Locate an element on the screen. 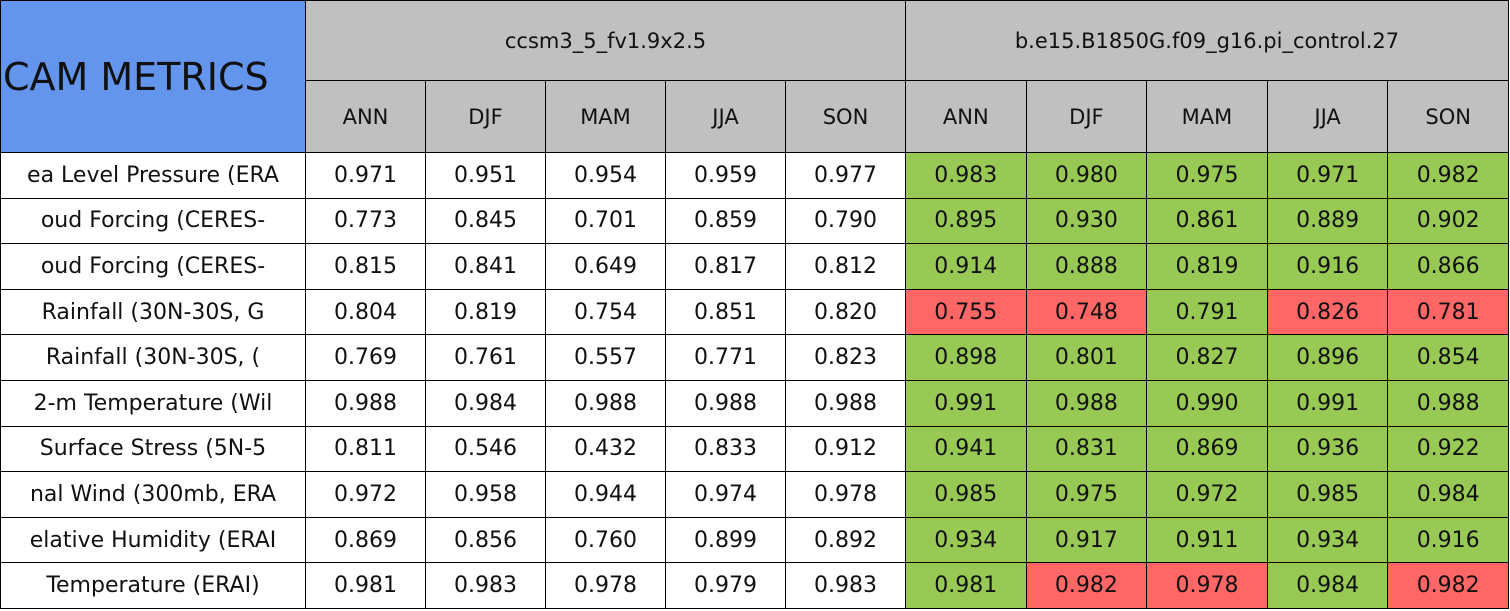 The height and width of the screenshot is (611, 1510). row-label: nal Wind (300mb, ERA is located at coordinates (153, 494).